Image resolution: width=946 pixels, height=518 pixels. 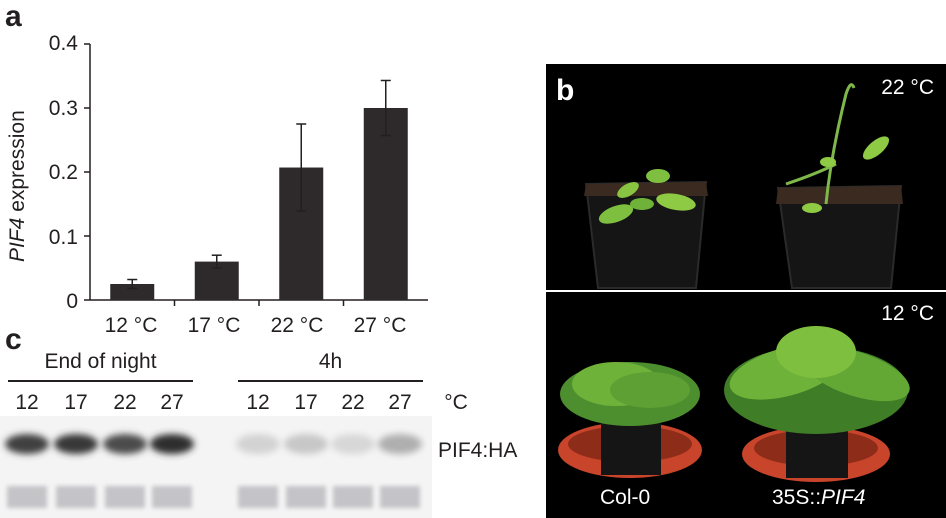 What do you see at coordinates (214, 326) in the screenshot?
I see `category-label: 17 °C` at bounding box center [214, 326].